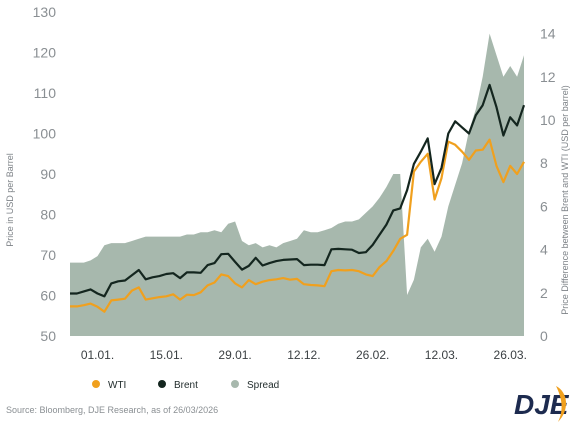  I want to click on x-tick-label: 29.01., so click(234, 355).